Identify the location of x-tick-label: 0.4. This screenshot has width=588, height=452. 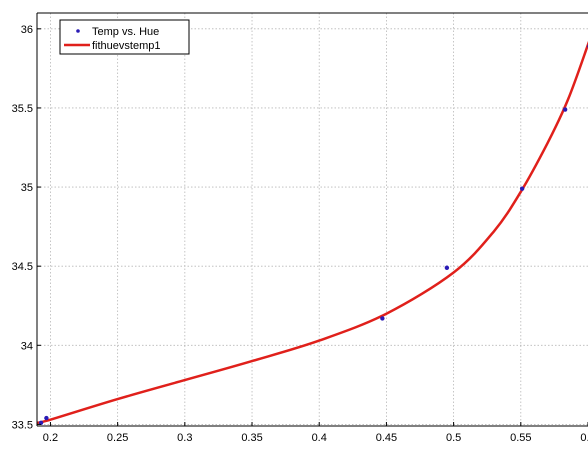
(319, 438).